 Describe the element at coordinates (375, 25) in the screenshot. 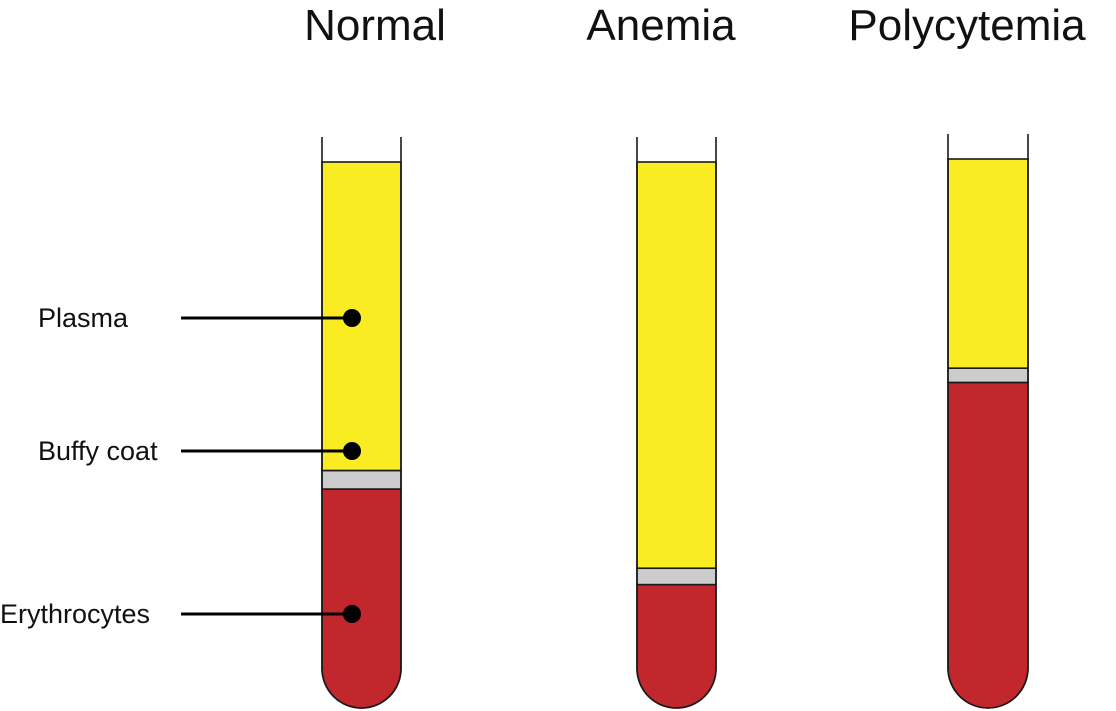

I see `tube-title-normal: Normal` at that location.